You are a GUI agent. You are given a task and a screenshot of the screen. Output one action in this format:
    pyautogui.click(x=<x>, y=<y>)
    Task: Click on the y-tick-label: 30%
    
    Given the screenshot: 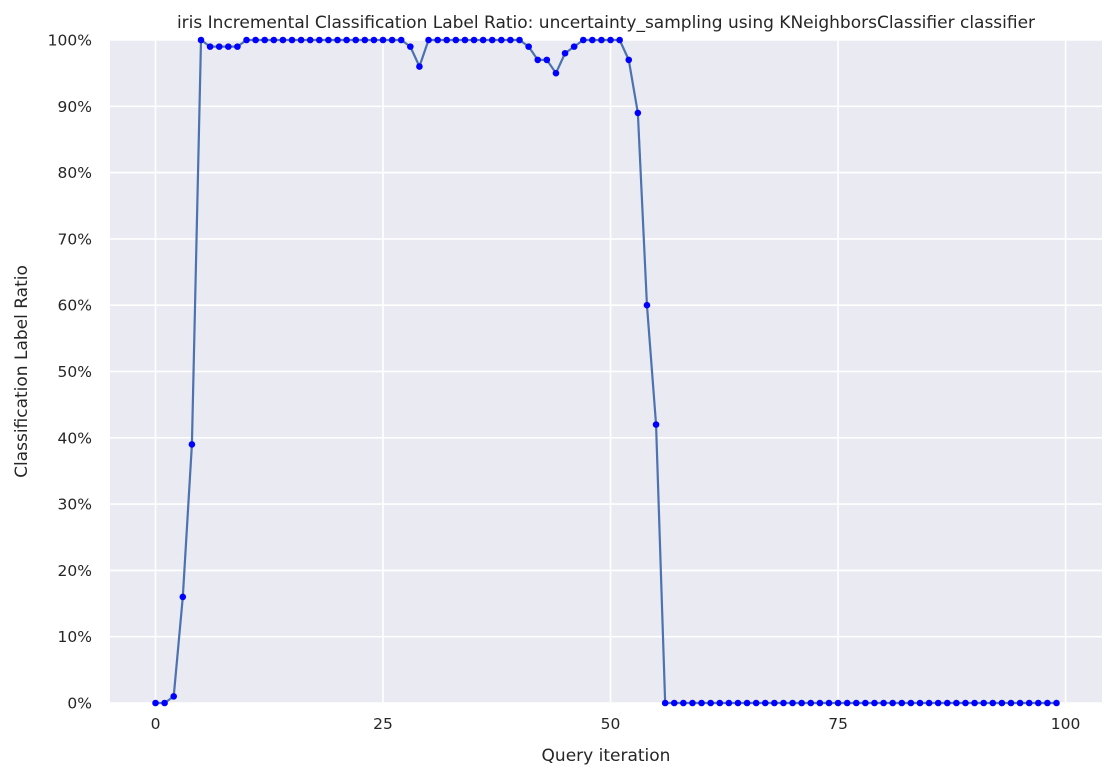 What is the action you would take?
    pyautogui.click(x=75, y=505)
    